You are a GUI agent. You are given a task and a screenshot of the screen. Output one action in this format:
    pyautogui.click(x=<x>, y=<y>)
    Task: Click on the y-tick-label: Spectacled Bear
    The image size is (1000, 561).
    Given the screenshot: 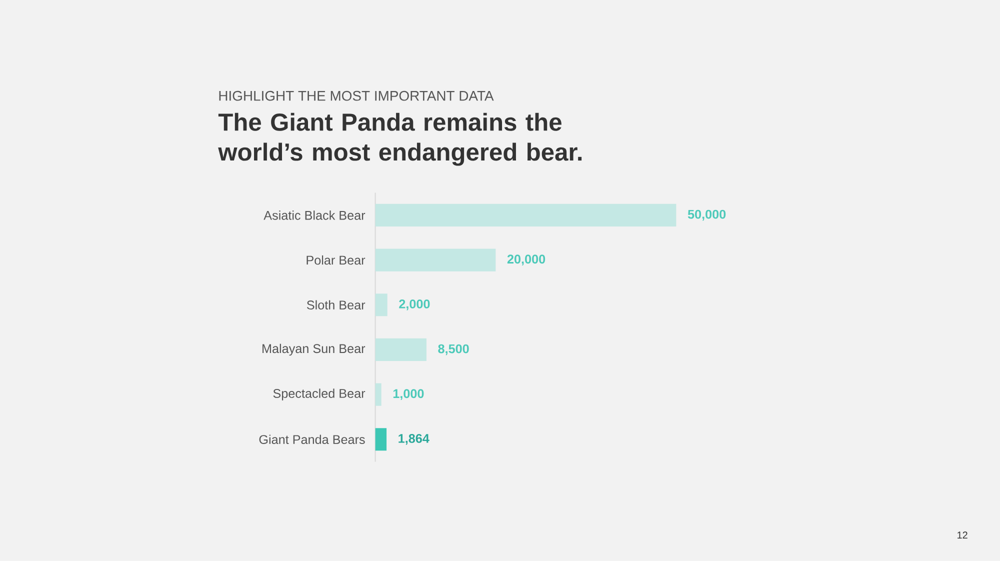 What is the action you would take?
    pyautogui.click(x=319, y=394)
    